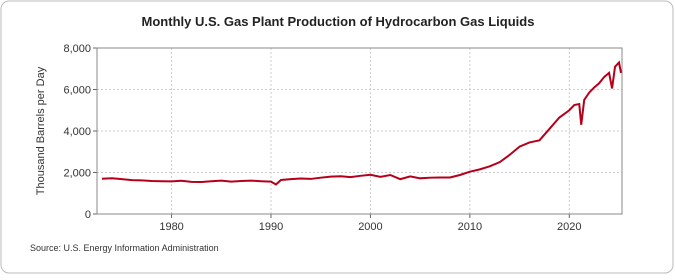 The height and width of the screenshot is (280, 675). What do you see at coordinates (77, 132) in the screenshot?
I see `y-tick-label: 4,000` at bounding box center [77, 132].